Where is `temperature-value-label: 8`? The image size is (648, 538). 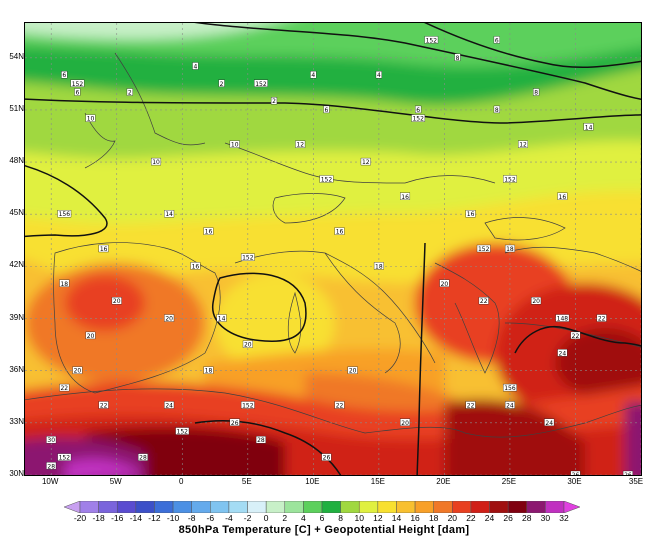 temperature-value-label: 8 is located at coordinates (457, 57).